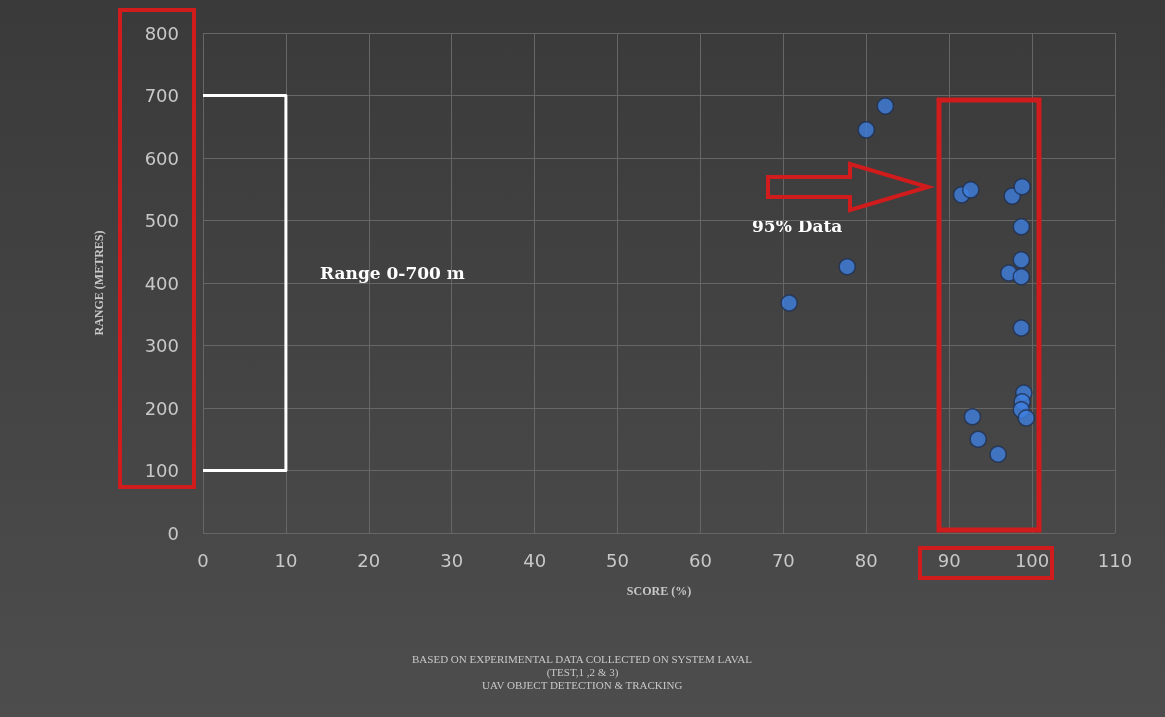  Describe the element at coordinates (173, 533) in the screenshot. I see `y-tick-label: 0` at that location.